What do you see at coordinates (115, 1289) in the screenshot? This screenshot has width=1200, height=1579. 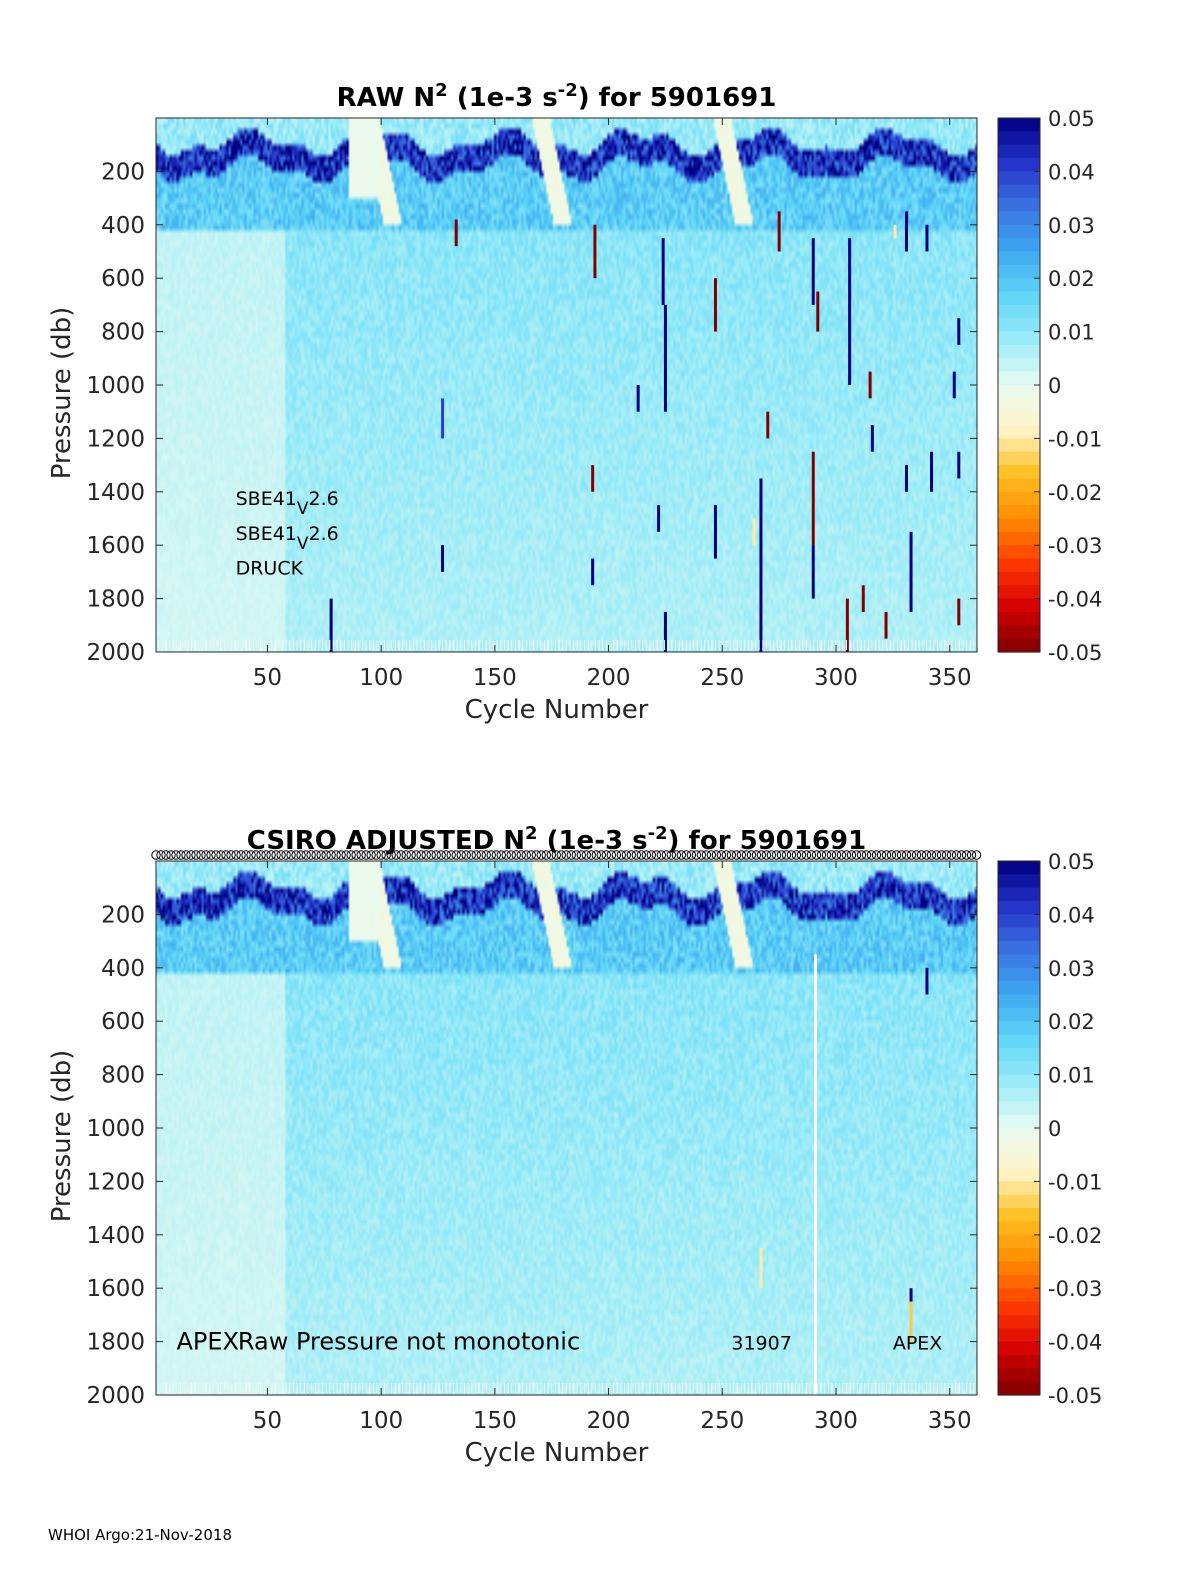 I see `y-tick-label: 1600` at bounding box center [115, 1289].